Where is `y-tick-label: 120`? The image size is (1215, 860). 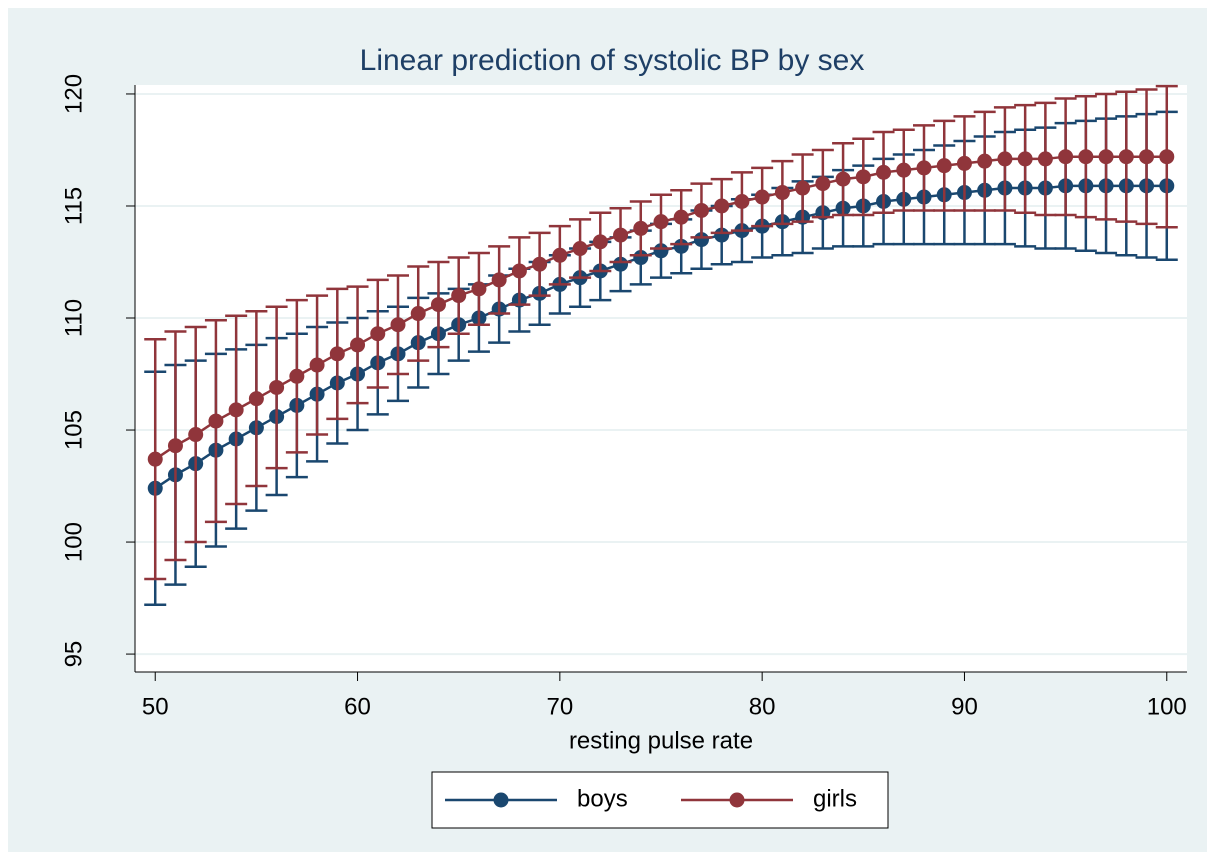 y-tick-label: 120 is located at coordinates (73, 94).